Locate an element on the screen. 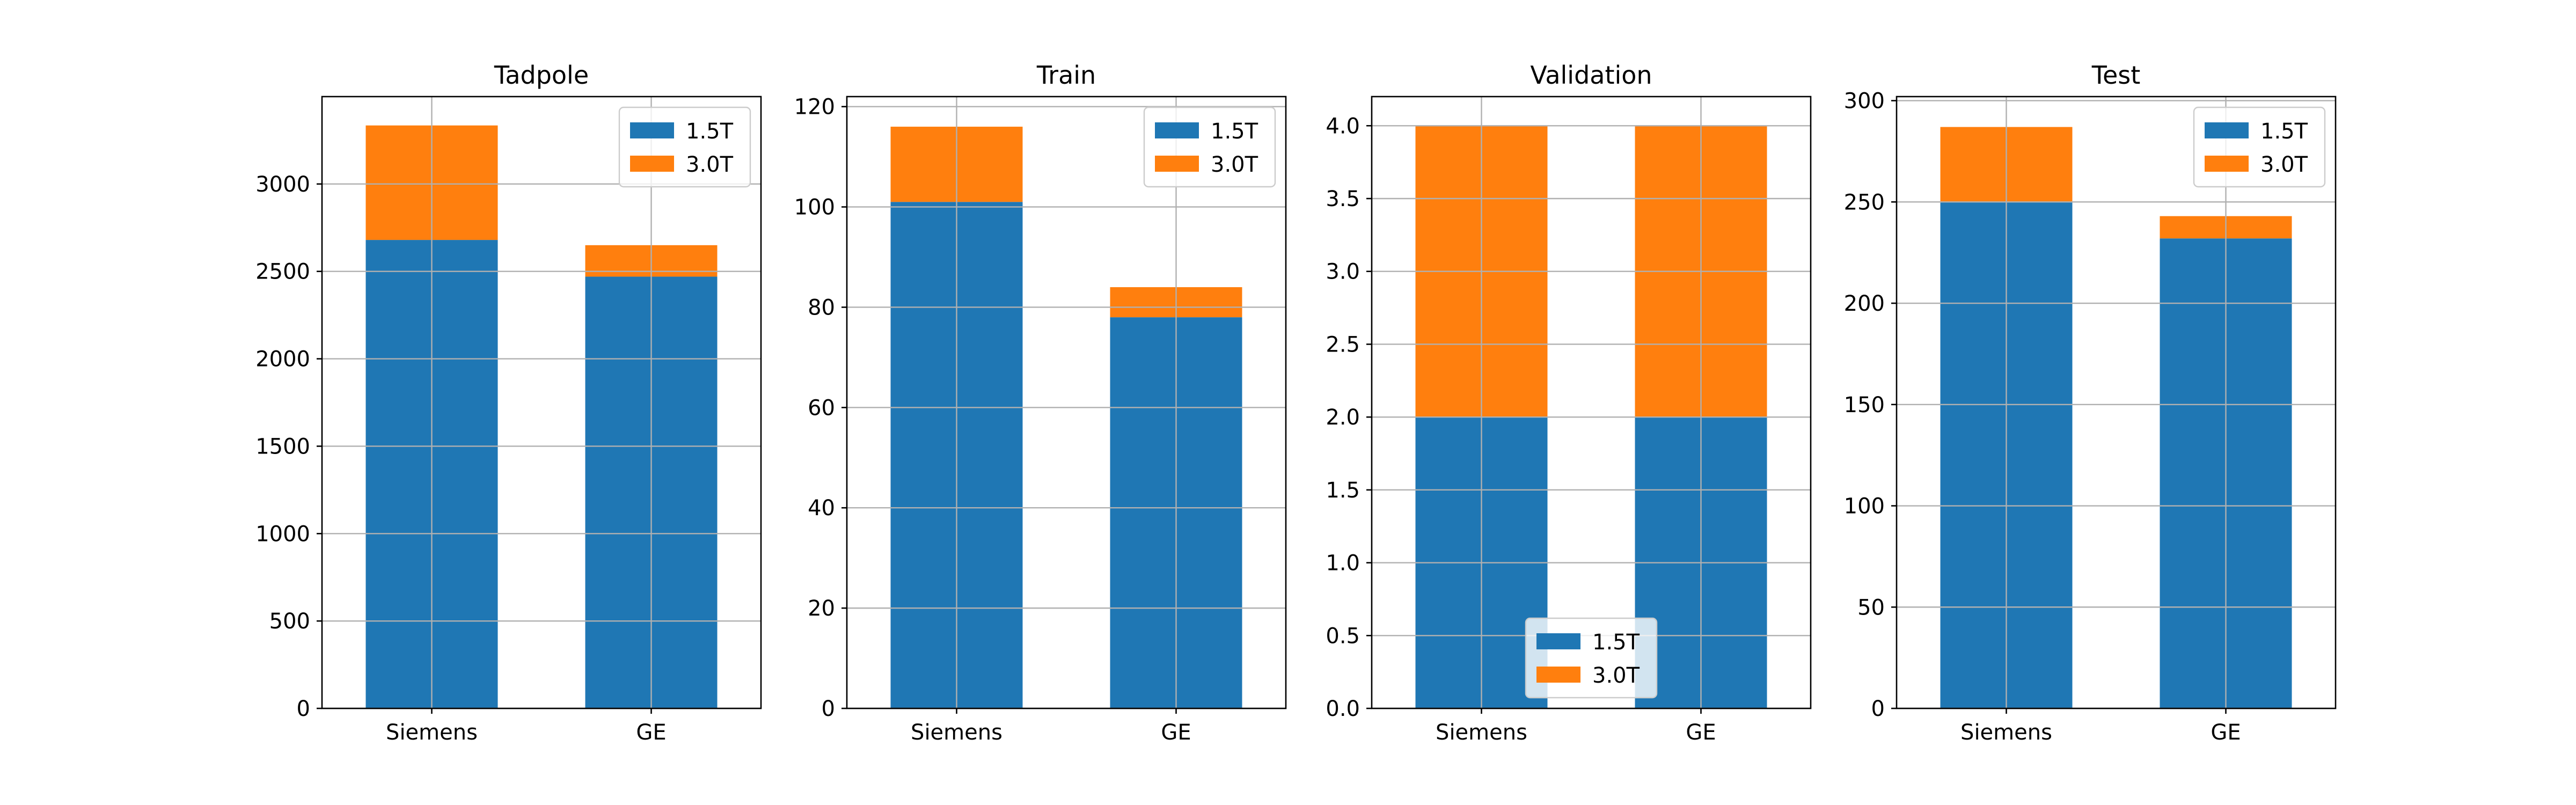  y-tick-label: 150 is located at coordinates (1864, 405).